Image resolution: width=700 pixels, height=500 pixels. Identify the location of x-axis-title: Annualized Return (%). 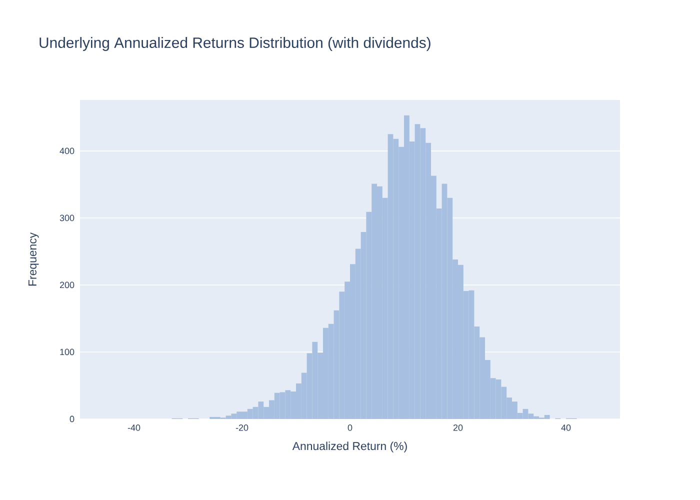
(349, 447).